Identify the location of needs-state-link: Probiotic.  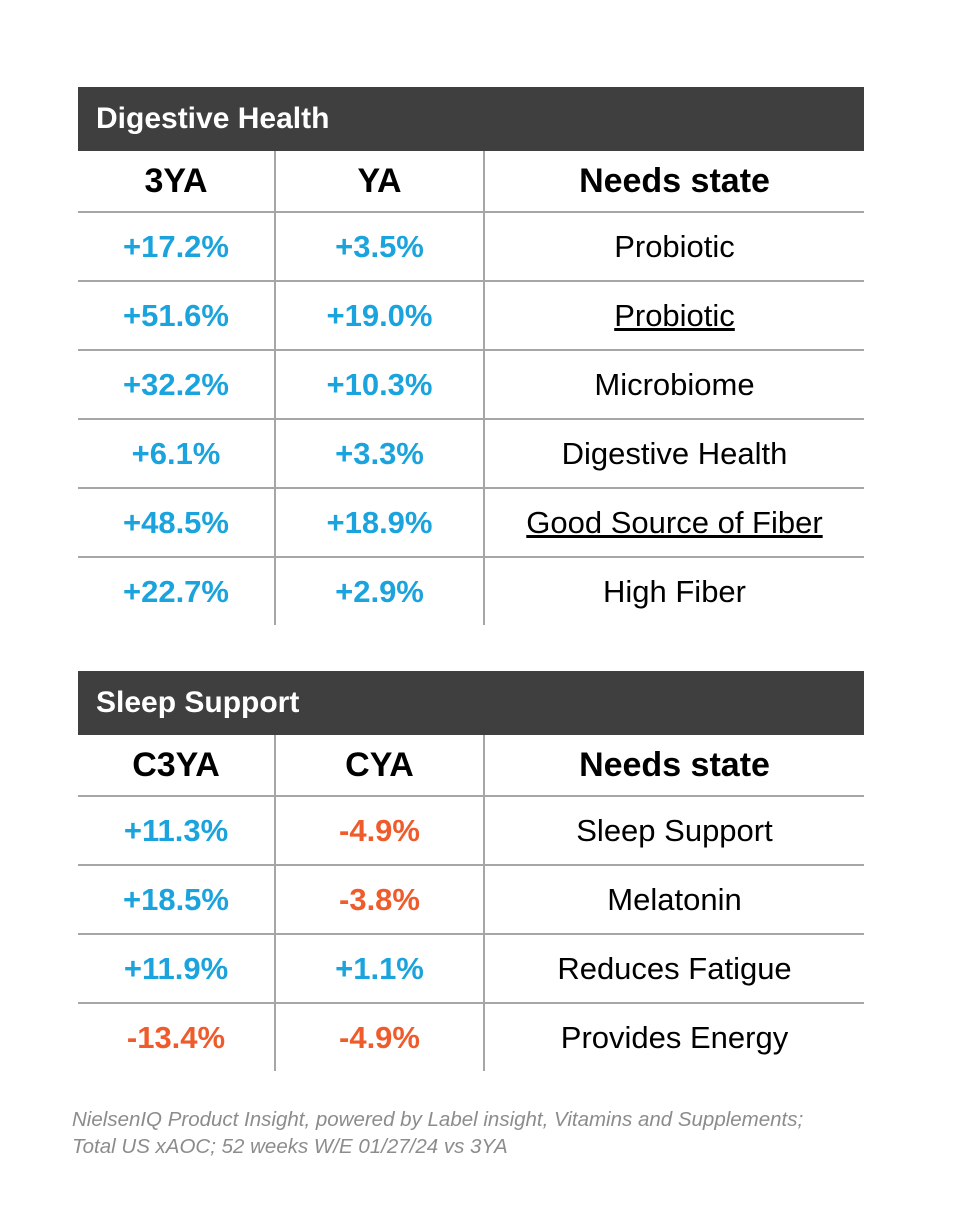
(674, 315).